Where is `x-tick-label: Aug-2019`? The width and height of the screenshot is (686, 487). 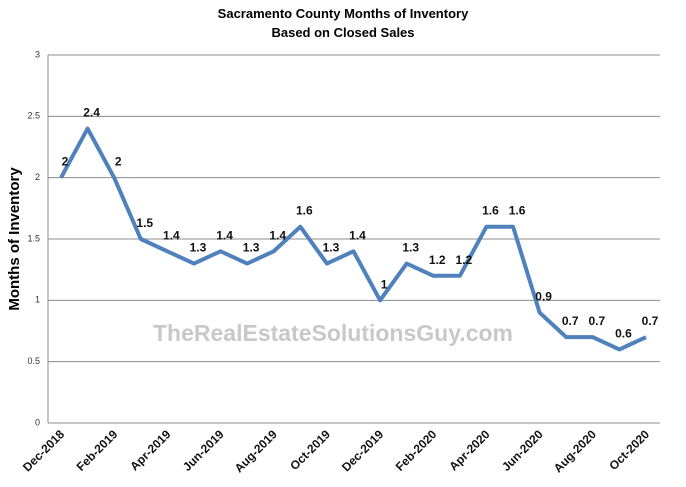 x-tick-label: Aug-2019 is located at coordinates (256, 451).